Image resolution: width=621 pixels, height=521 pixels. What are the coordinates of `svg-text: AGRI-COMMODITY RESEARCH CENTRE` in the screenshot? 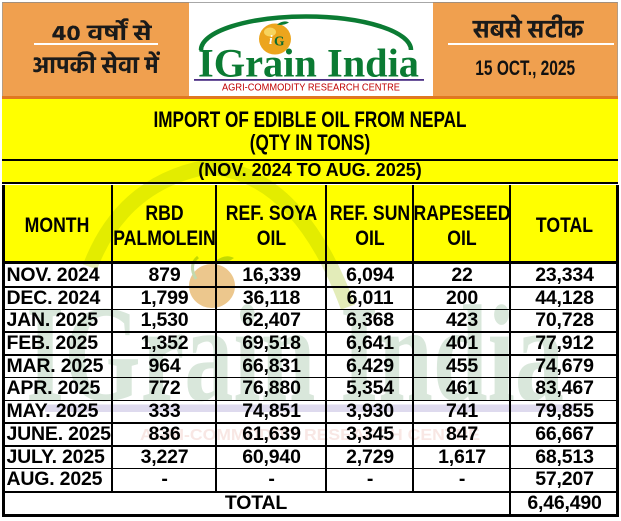 It's located at (311, 88).